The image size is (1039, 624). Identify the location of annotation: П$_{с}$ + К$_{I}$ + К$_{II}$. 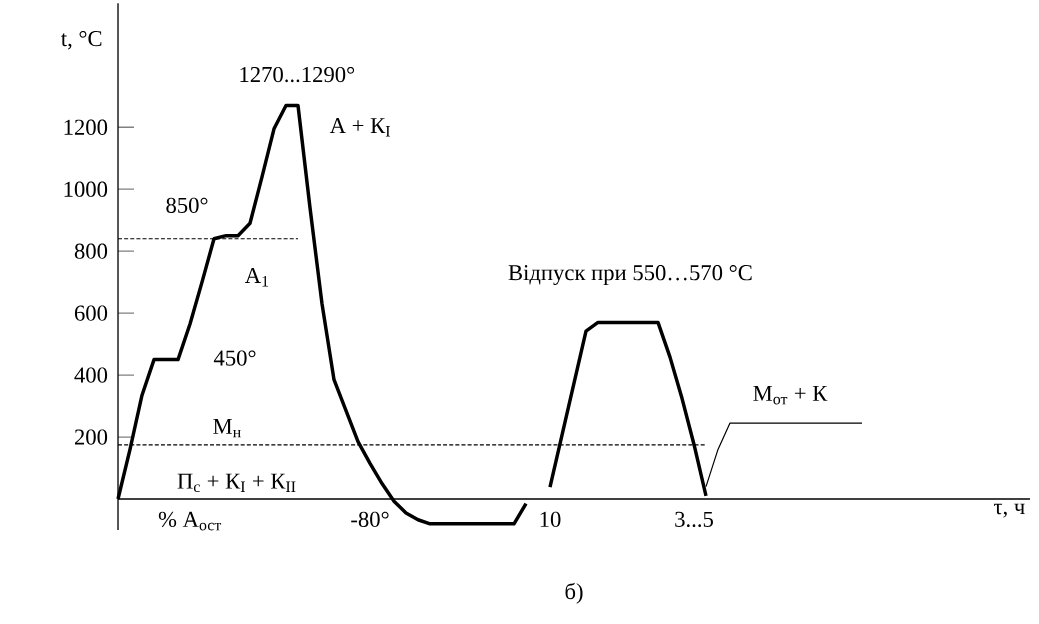
(236, 483).